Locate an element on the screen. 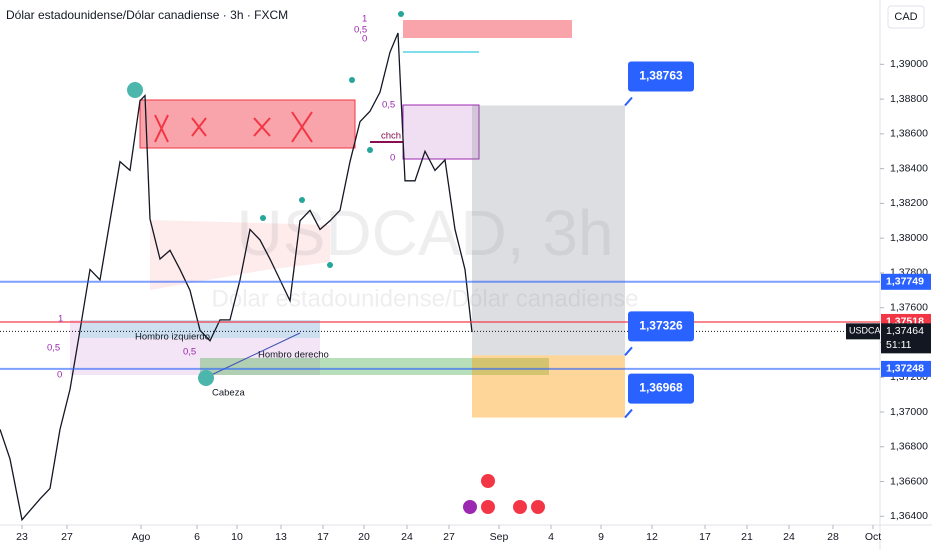 The width and height of the screenshot is (932, 550). price-level-label: 1,37749 is located at coordinates (905, 282).